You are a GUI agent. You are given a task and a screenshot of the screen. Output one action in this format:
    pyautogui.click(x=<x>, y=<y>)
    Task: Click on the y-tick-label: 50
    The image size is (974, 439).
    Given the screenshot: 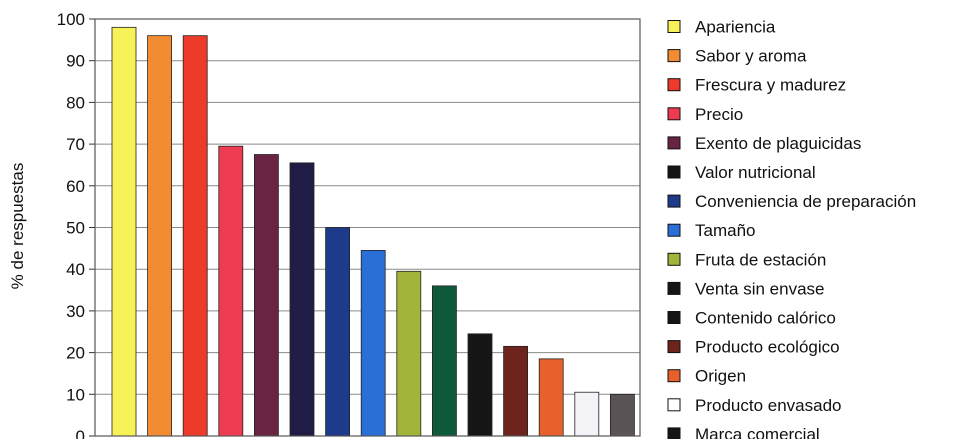 What is the action you would take?
    pyautogui.click(x=75, y=228)
    